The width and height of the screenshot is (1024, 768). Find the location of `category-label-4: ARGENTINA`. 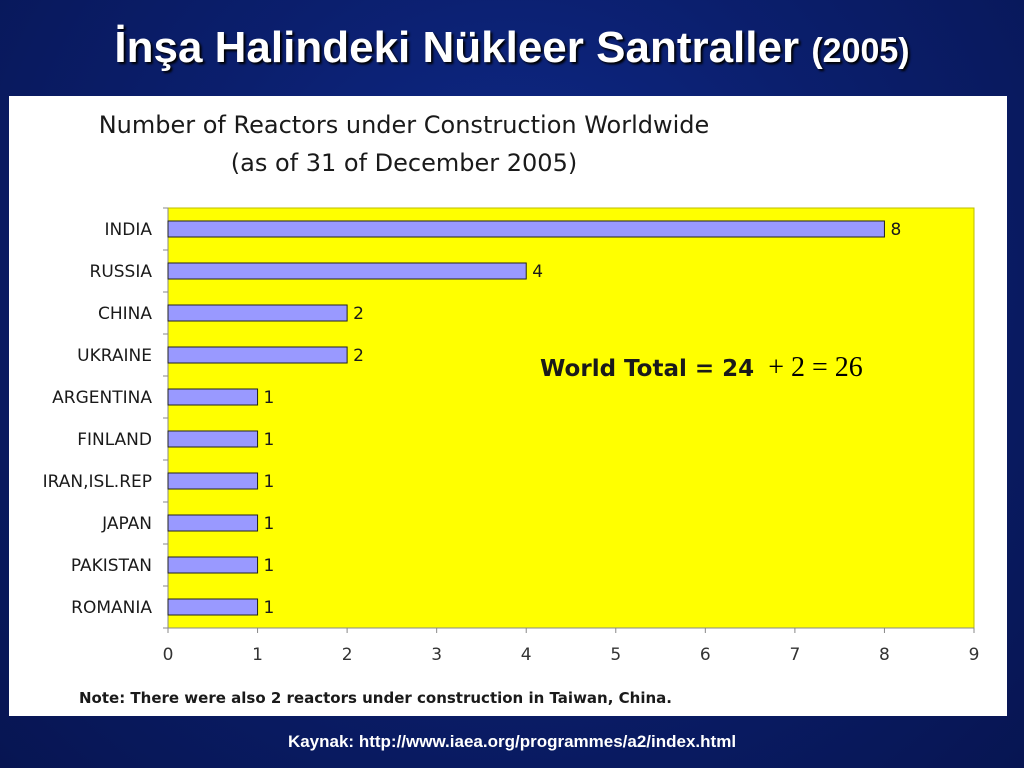

category-label-4: ARGENTINA is located at coordinates (102, 398).